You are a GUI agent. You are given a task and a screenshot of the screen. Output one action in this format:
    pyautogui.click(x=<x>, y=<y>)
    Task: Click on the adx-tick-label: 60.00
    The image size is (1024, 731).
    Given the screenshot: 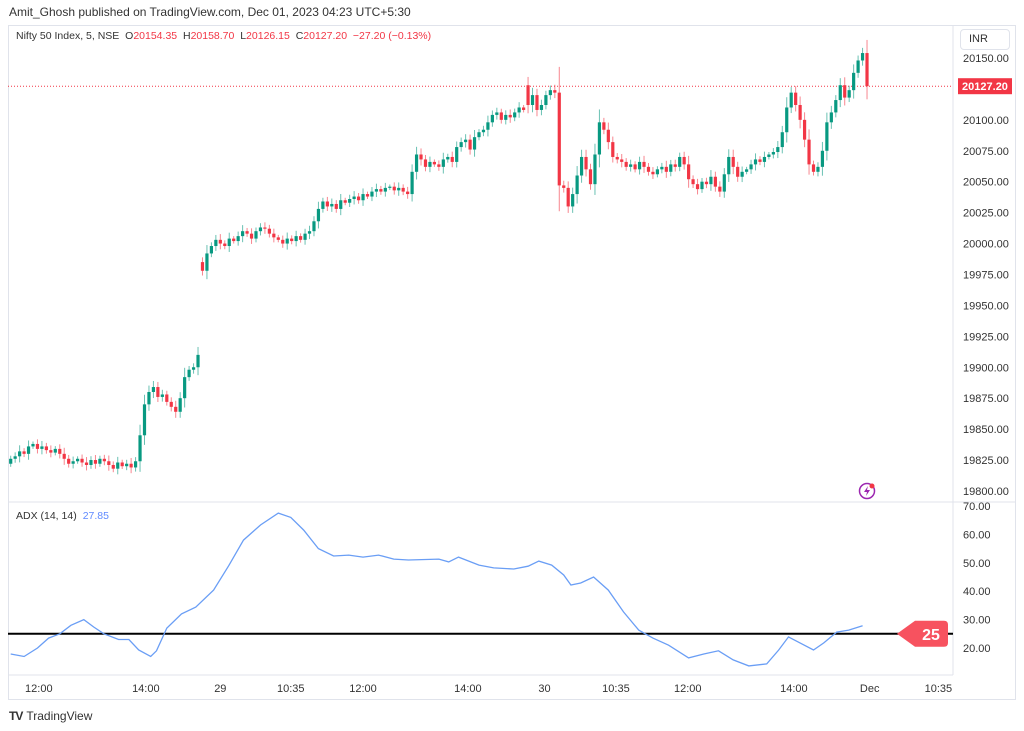 What is the action you would take?
    pyautogui.click(x=977, y=535)
    